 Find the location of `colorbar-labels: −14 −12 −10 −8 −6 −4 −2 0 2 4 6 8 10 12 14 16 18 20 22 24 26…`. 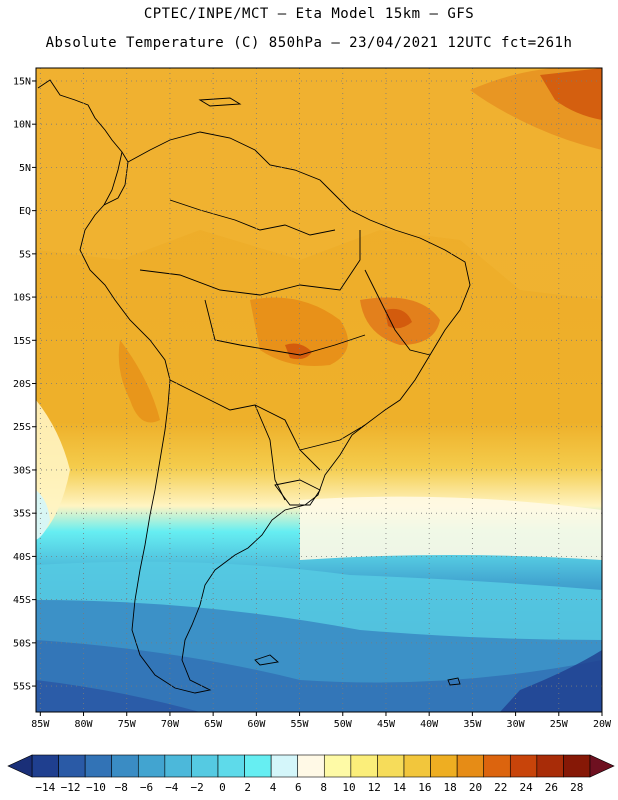

colorbar-labels: −14 −12 −10 −8 −6 −4 −2 0 2 4 6 8 10 12 14 16 18 20 22 24 26… is located at coordinates (309, 787).